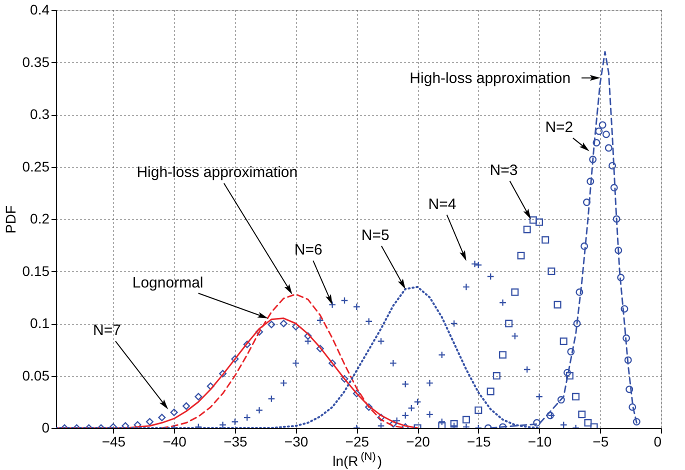  Describe the element at coordinates (46, 428) in the screenshot. I see `y-tick-label: 0` at that location.